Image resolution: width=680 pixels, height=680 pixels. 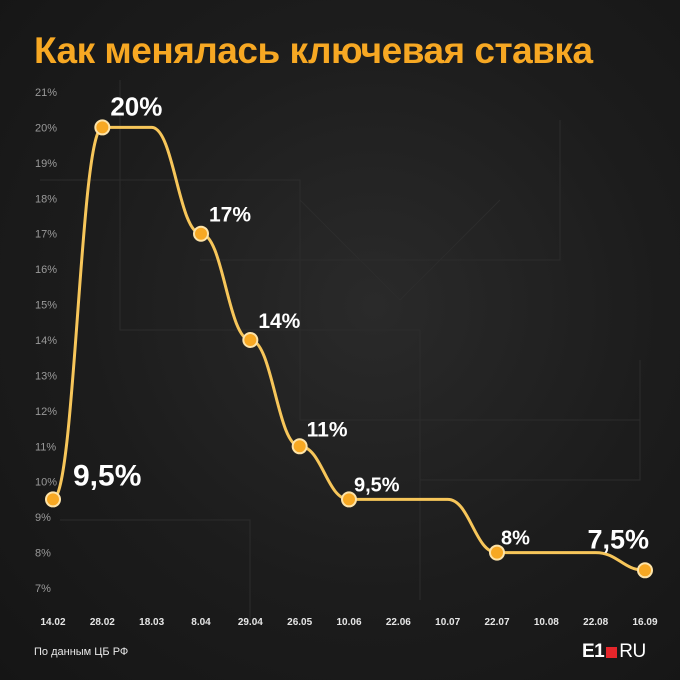 I want to click on y-tick-label: 18%, so click(x=46, y=199).